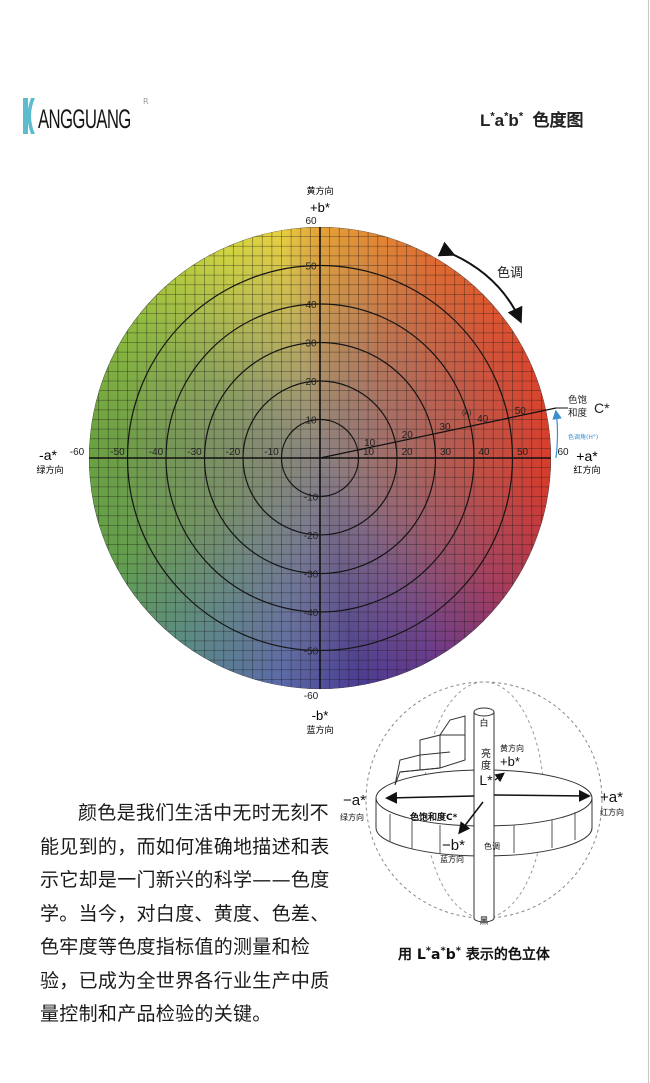 The height and width of the screenshot is (1083, 650). What do you see at coordinates (578, 400) in the screenshot?
I see `chroma-label-1: 色饱` at bounding box center [578, 400].